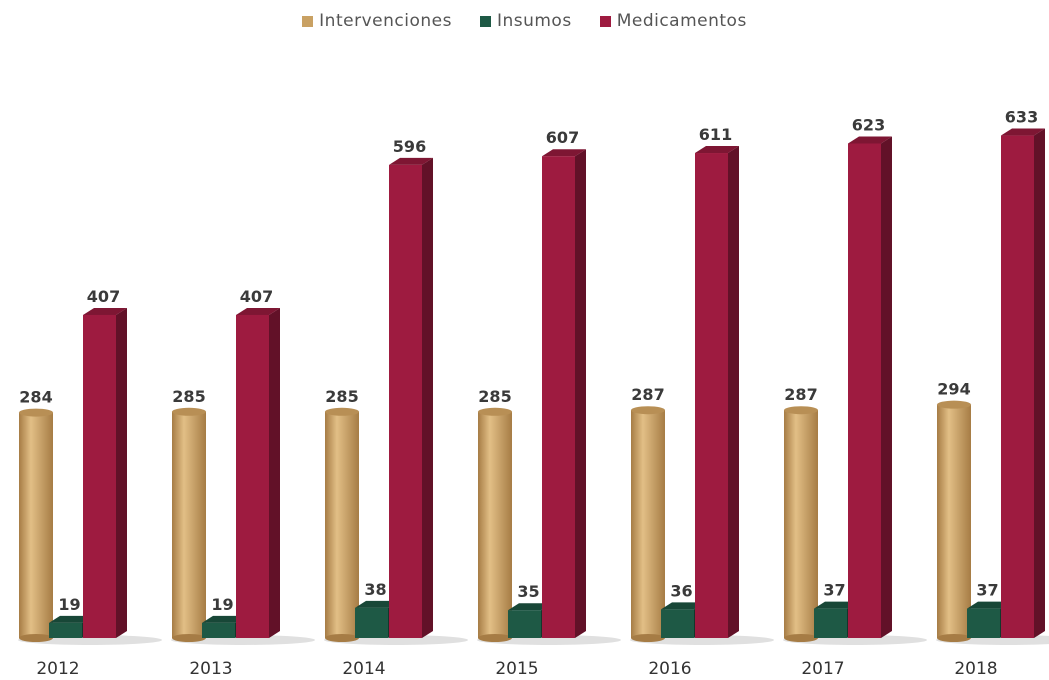 The image size is (1049, 680). What do you see at coordinates (385, 21) in the screenshot?
I see `legend-label-intervenciones: Intervenciones` at bounding box center [385, 21].